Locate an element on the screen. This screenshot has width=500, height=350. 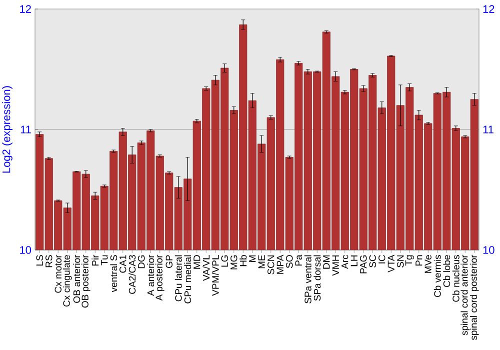
x-tick-label: DG is located at coordinates (141, 261).